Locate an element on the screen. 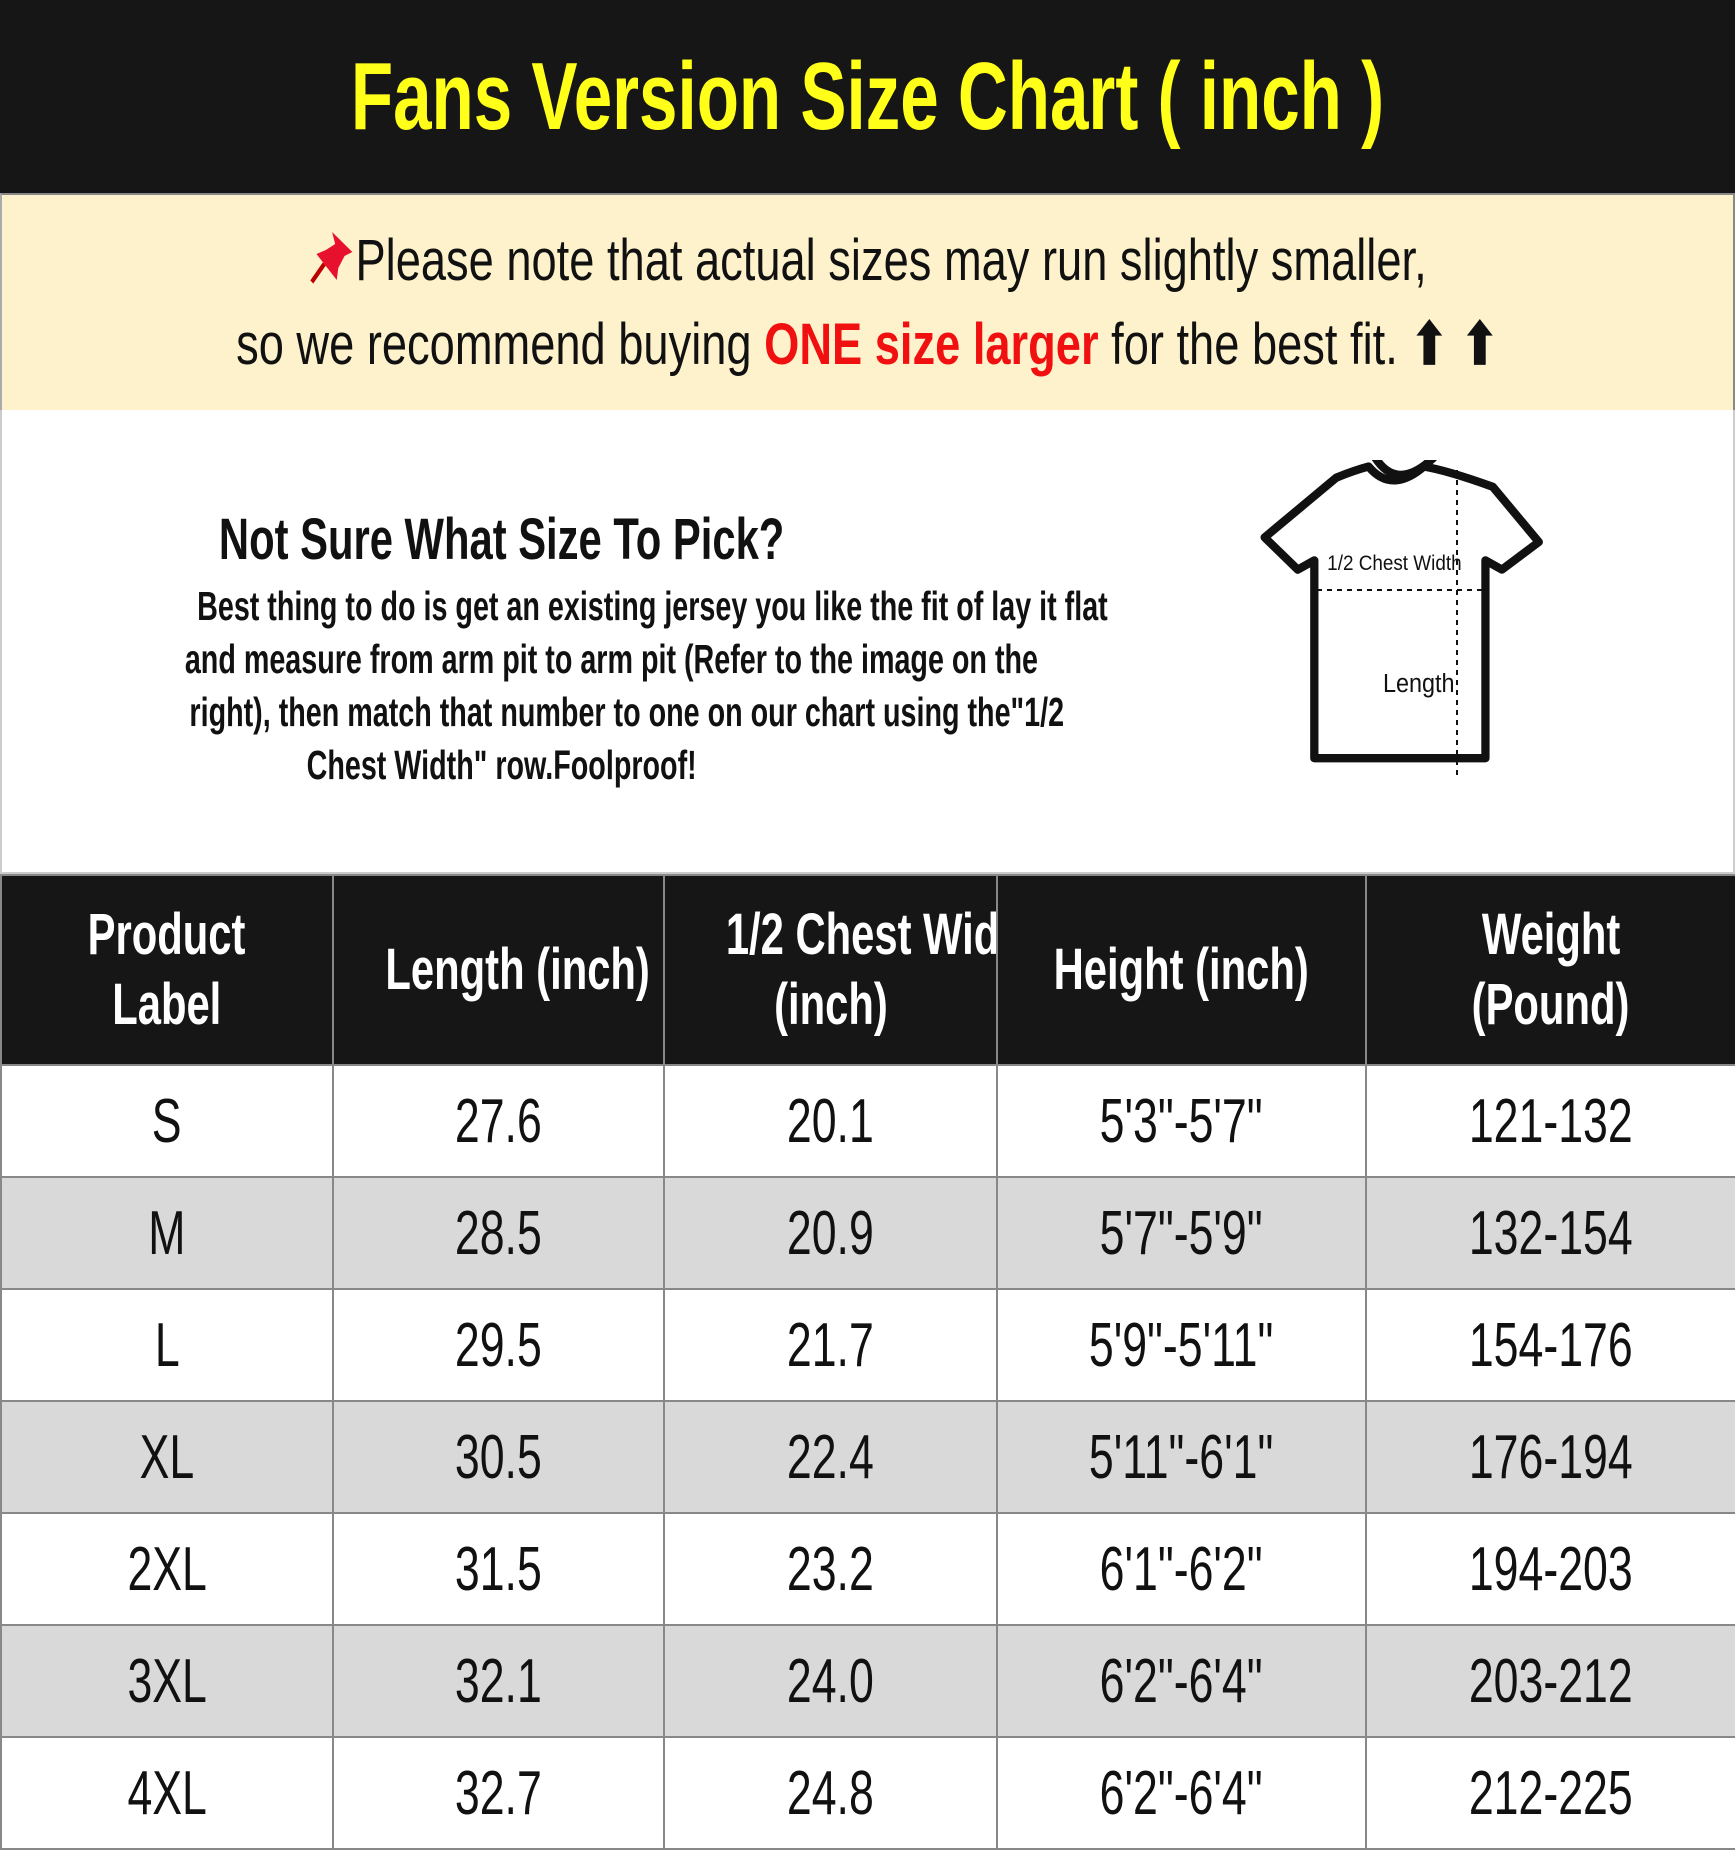  chest-width-label: 1/2 Chest Width is located at coordinates (1394, 563).